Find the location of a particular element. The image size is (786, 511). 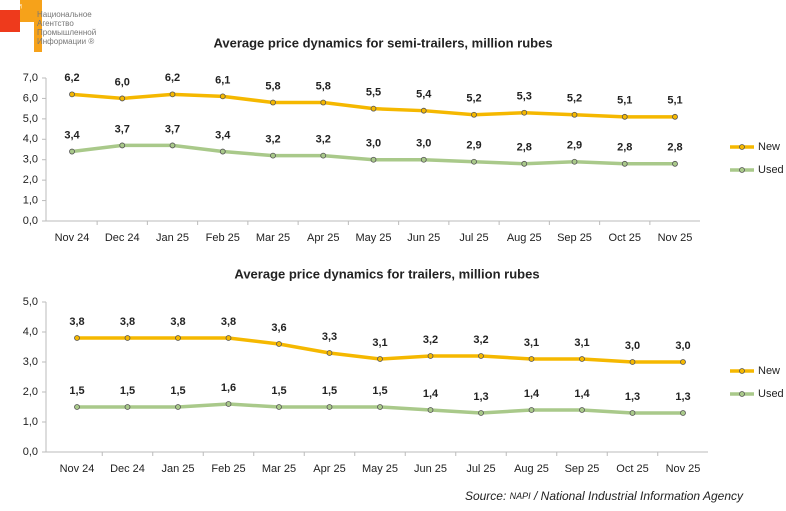

x-tick-label: Aug 25 is located at coordinates (524, 238).